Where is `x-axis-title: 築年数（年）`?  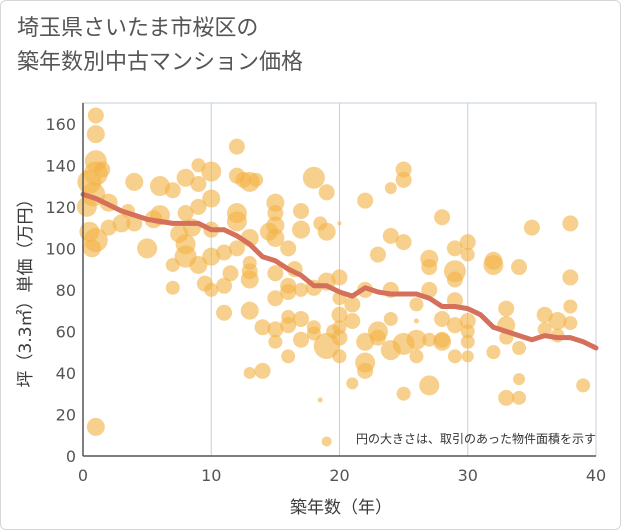 x-axis-title: 築年数（年） is located at coordinates (341, 508).